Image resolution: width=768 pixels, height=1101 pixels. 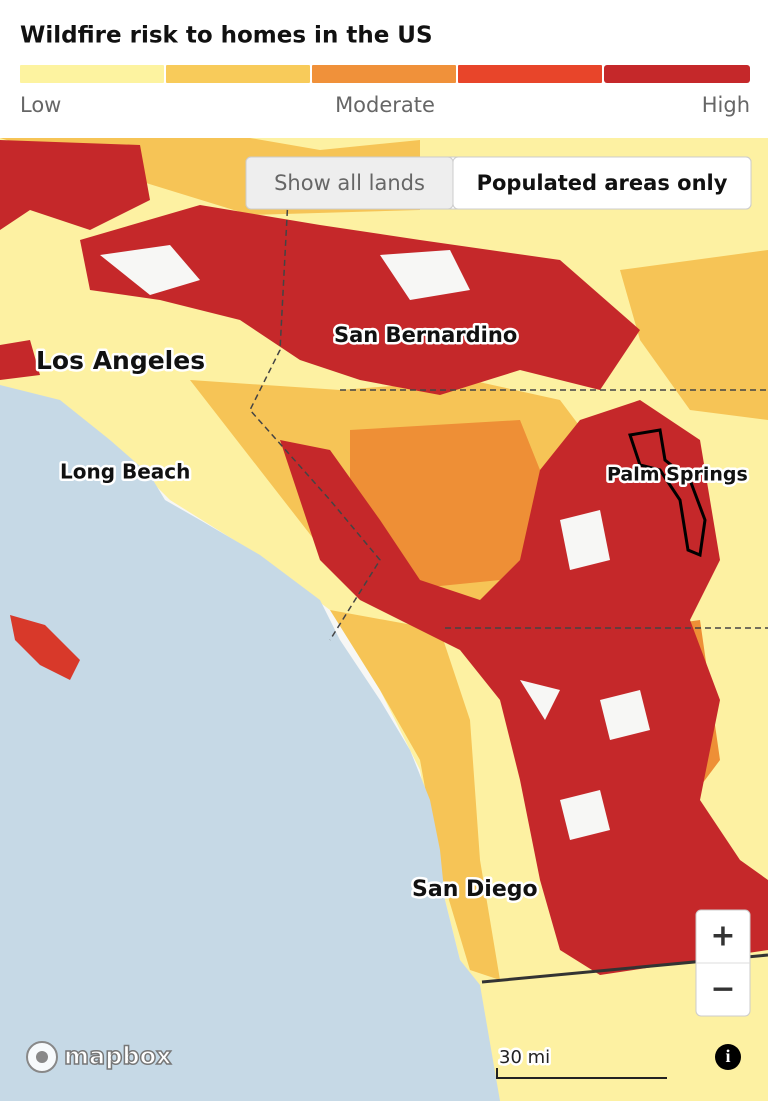 What do you see at coordinates (581, 1062) in the screenshot?
I see `scale: 30 mi` at bounding box center [581, 1062].